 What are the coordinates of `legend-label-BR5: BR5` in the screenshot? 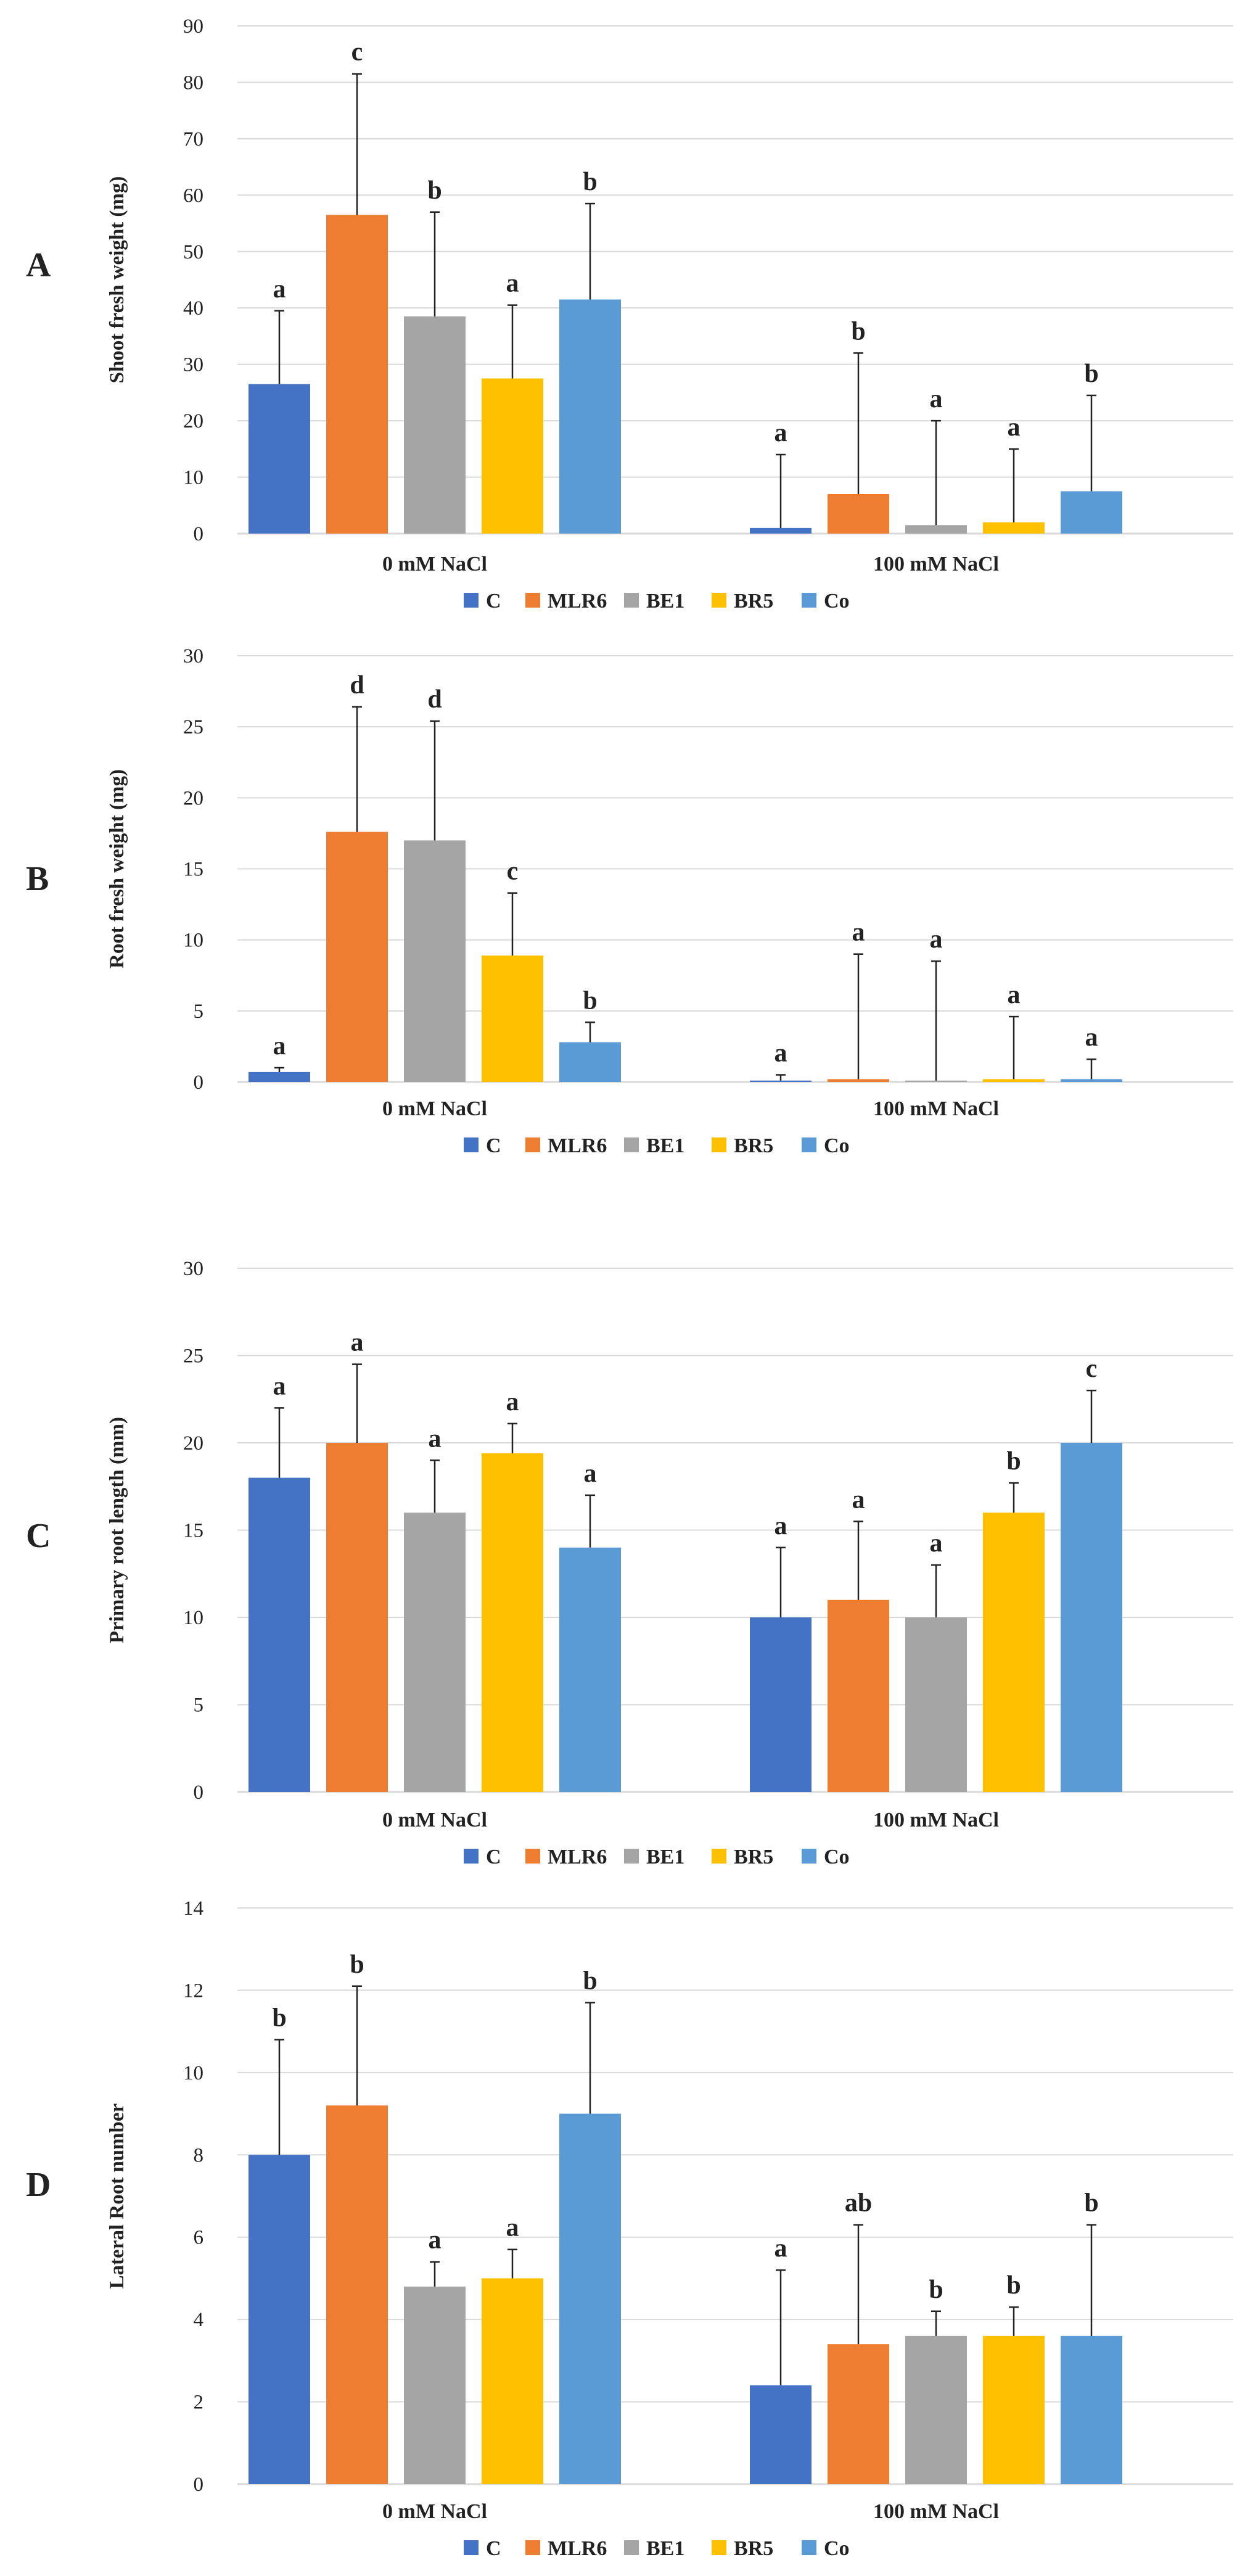 It's located at (754, 601).